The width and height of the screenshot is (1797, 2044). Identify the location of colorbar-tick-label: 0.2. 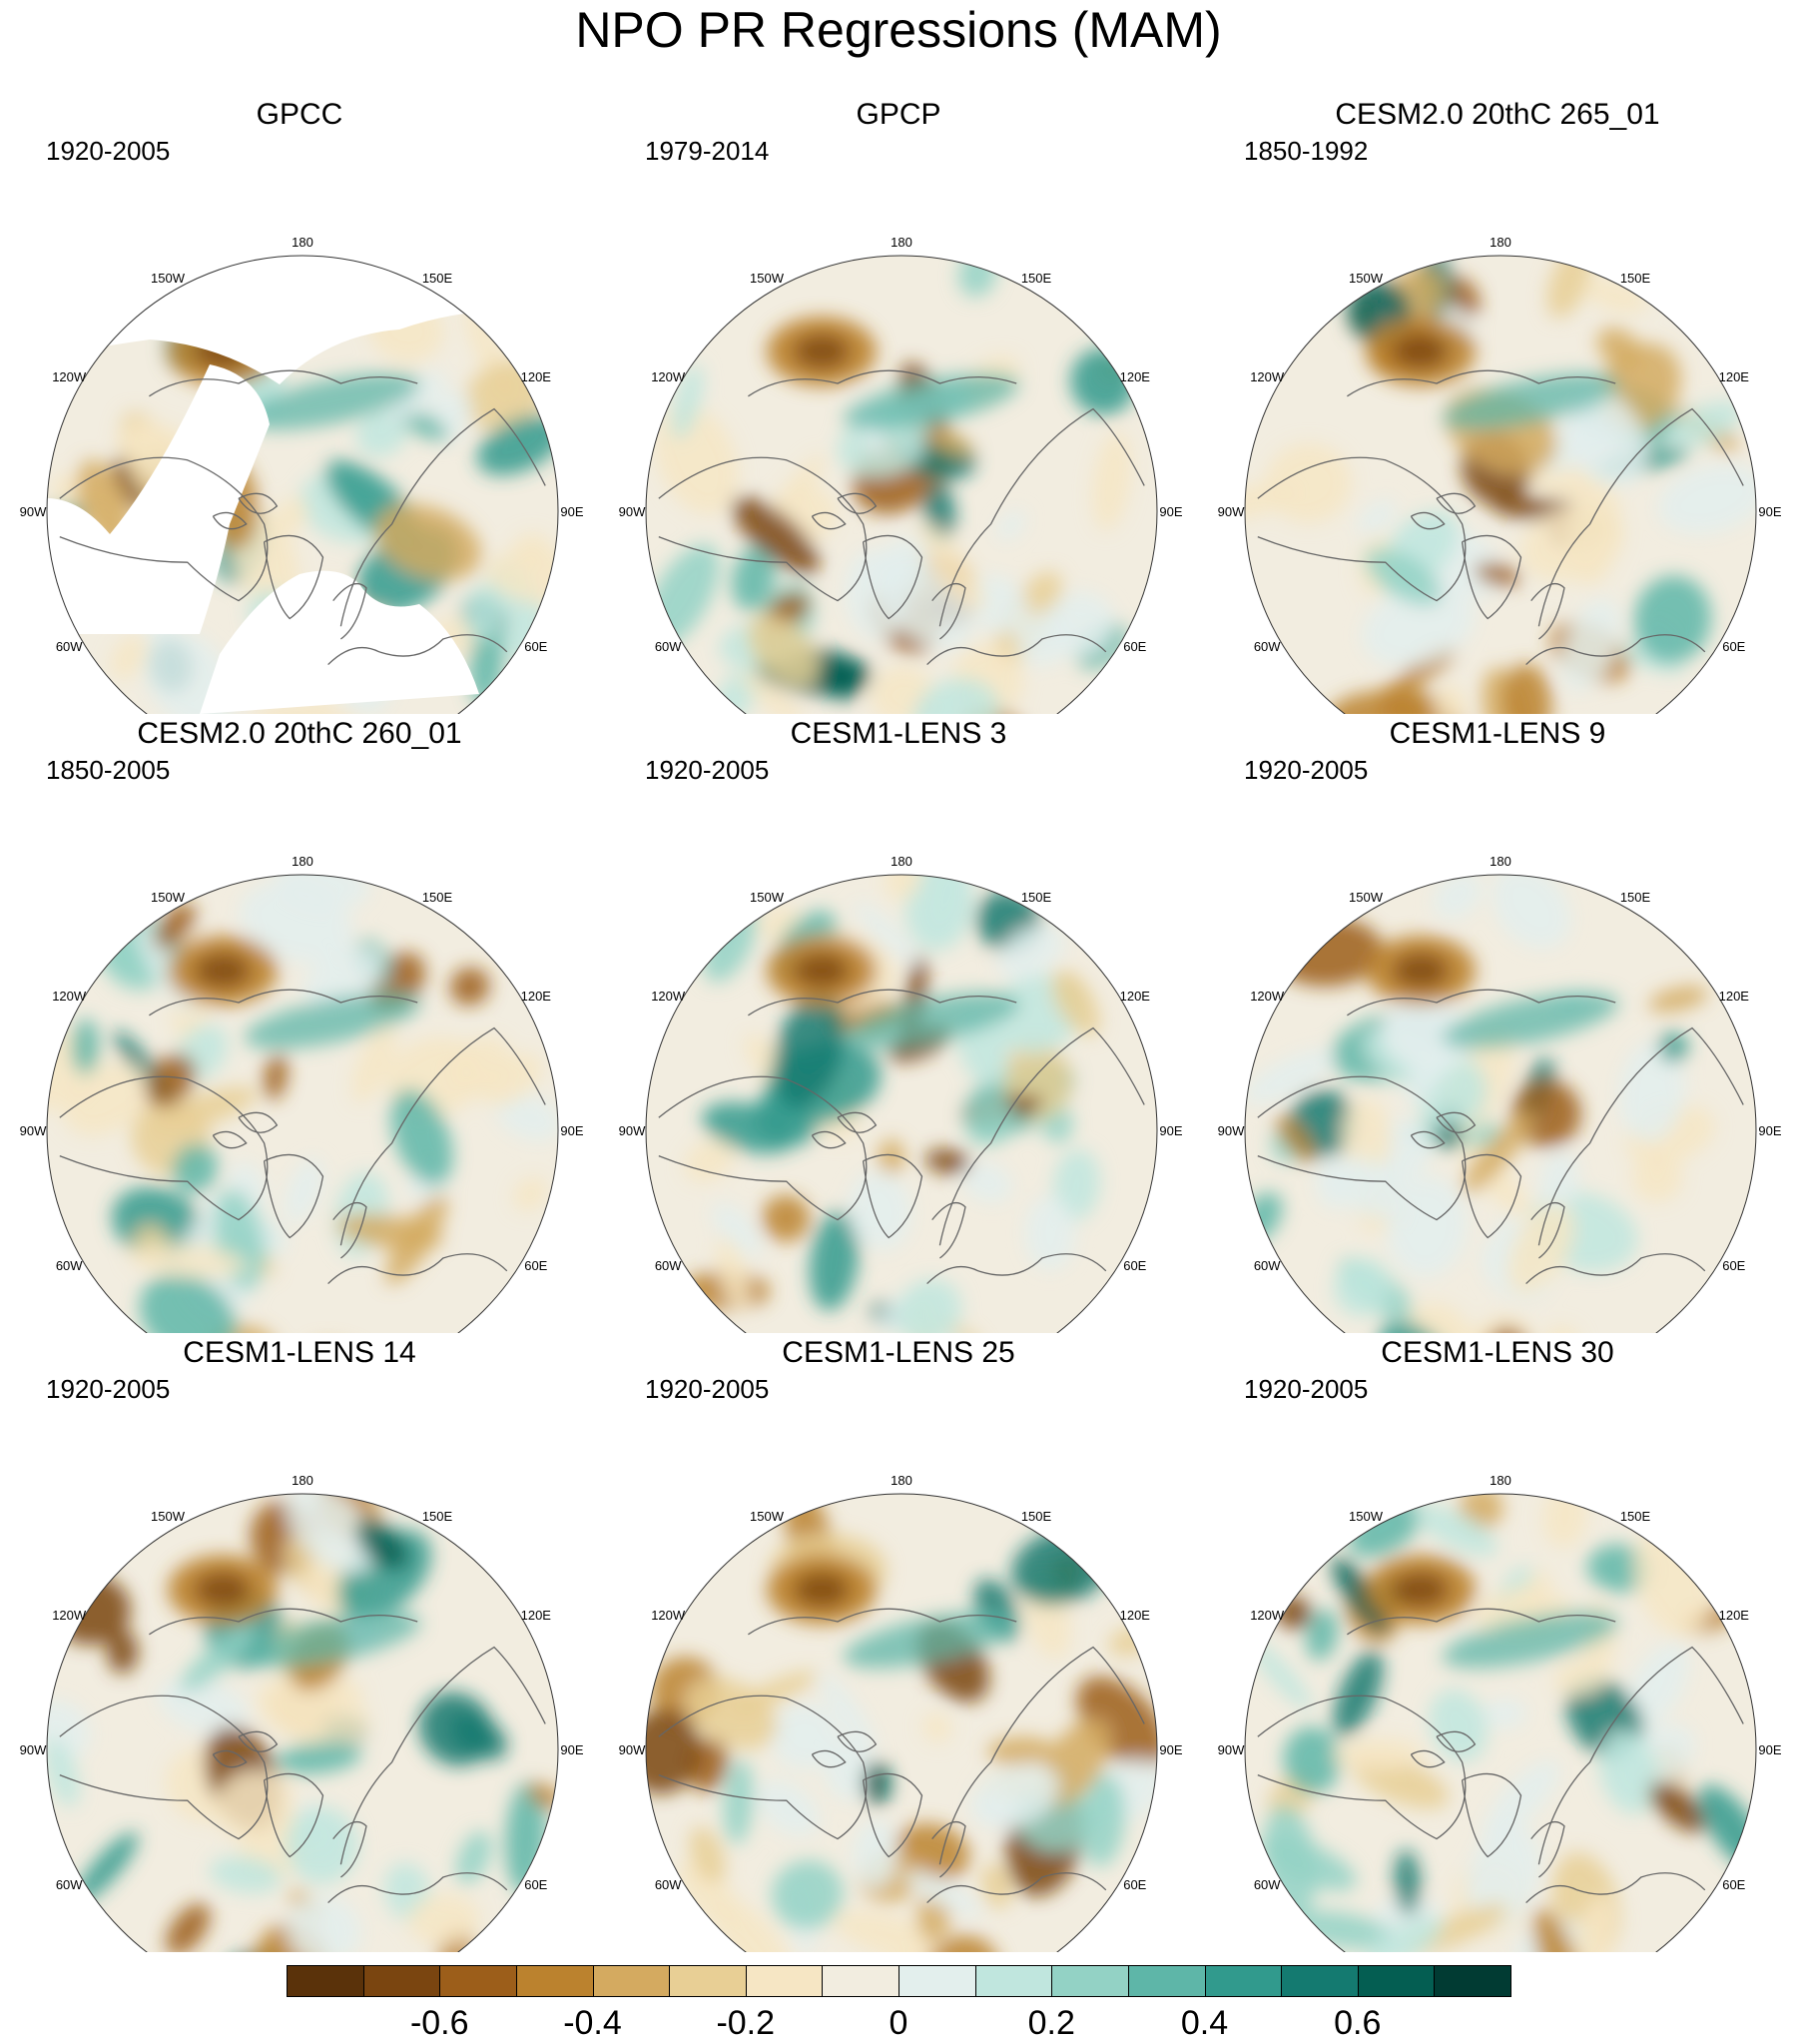
(1051, 2023).